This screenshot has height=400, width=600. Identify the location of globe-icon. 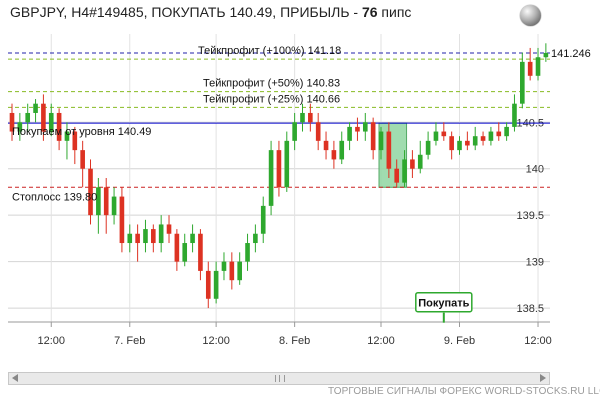
(530, 15).